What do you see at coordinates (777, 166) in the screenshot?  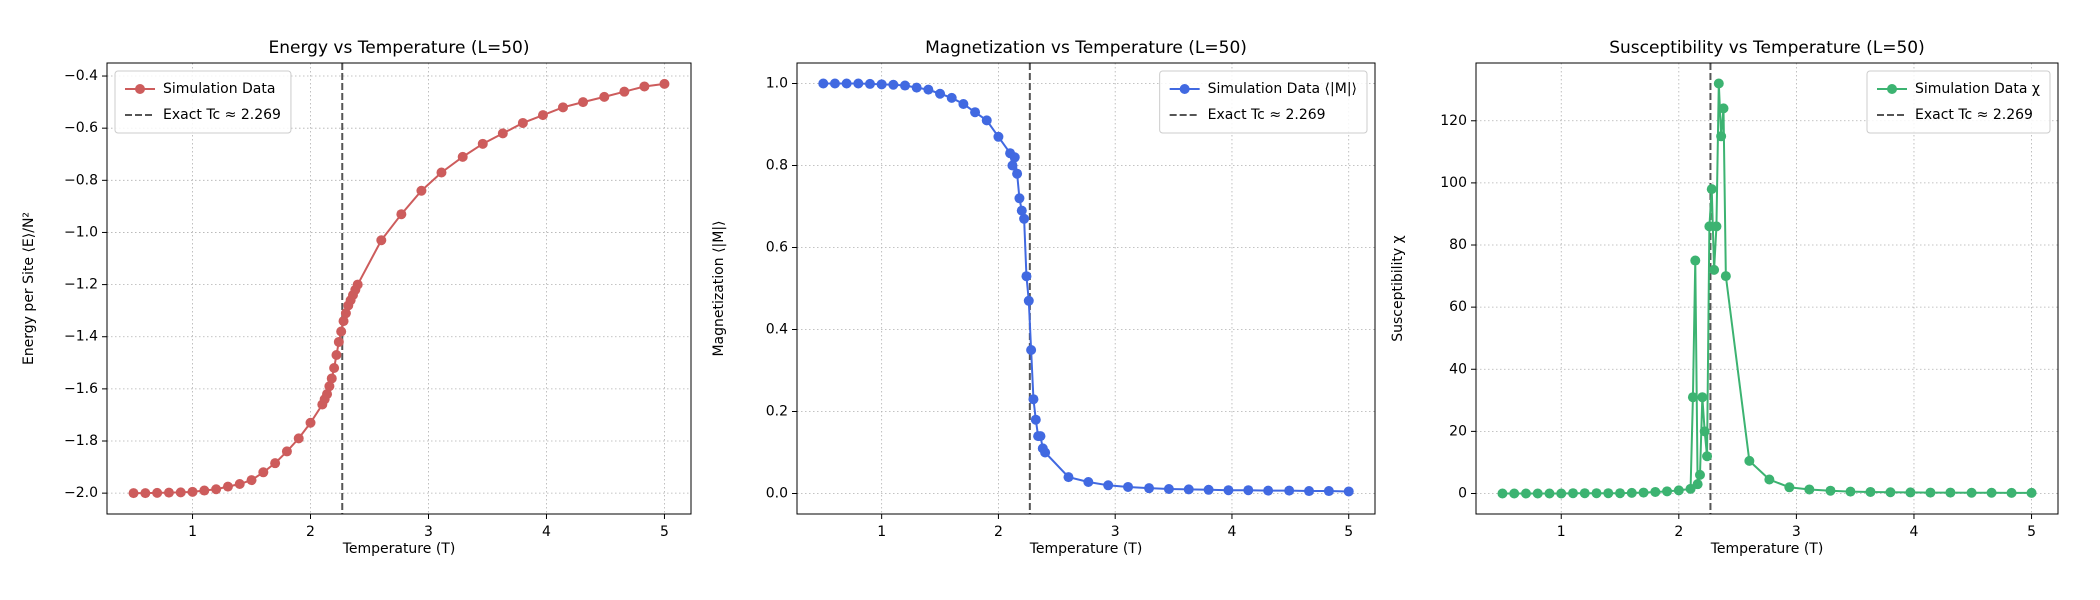 I see `y-tick-label: 0.8` at bounding box center [777, 166].